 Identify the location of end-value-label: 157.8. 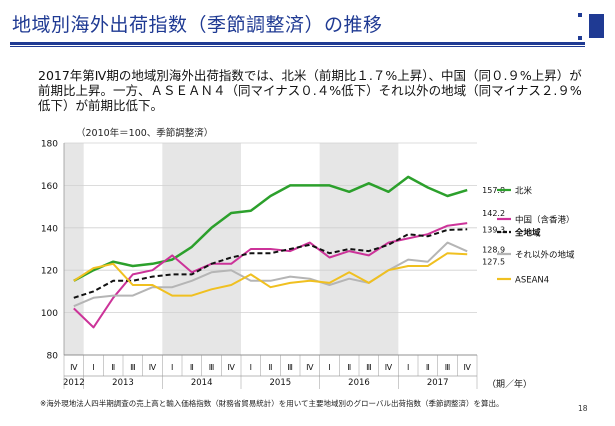
(493, 190).